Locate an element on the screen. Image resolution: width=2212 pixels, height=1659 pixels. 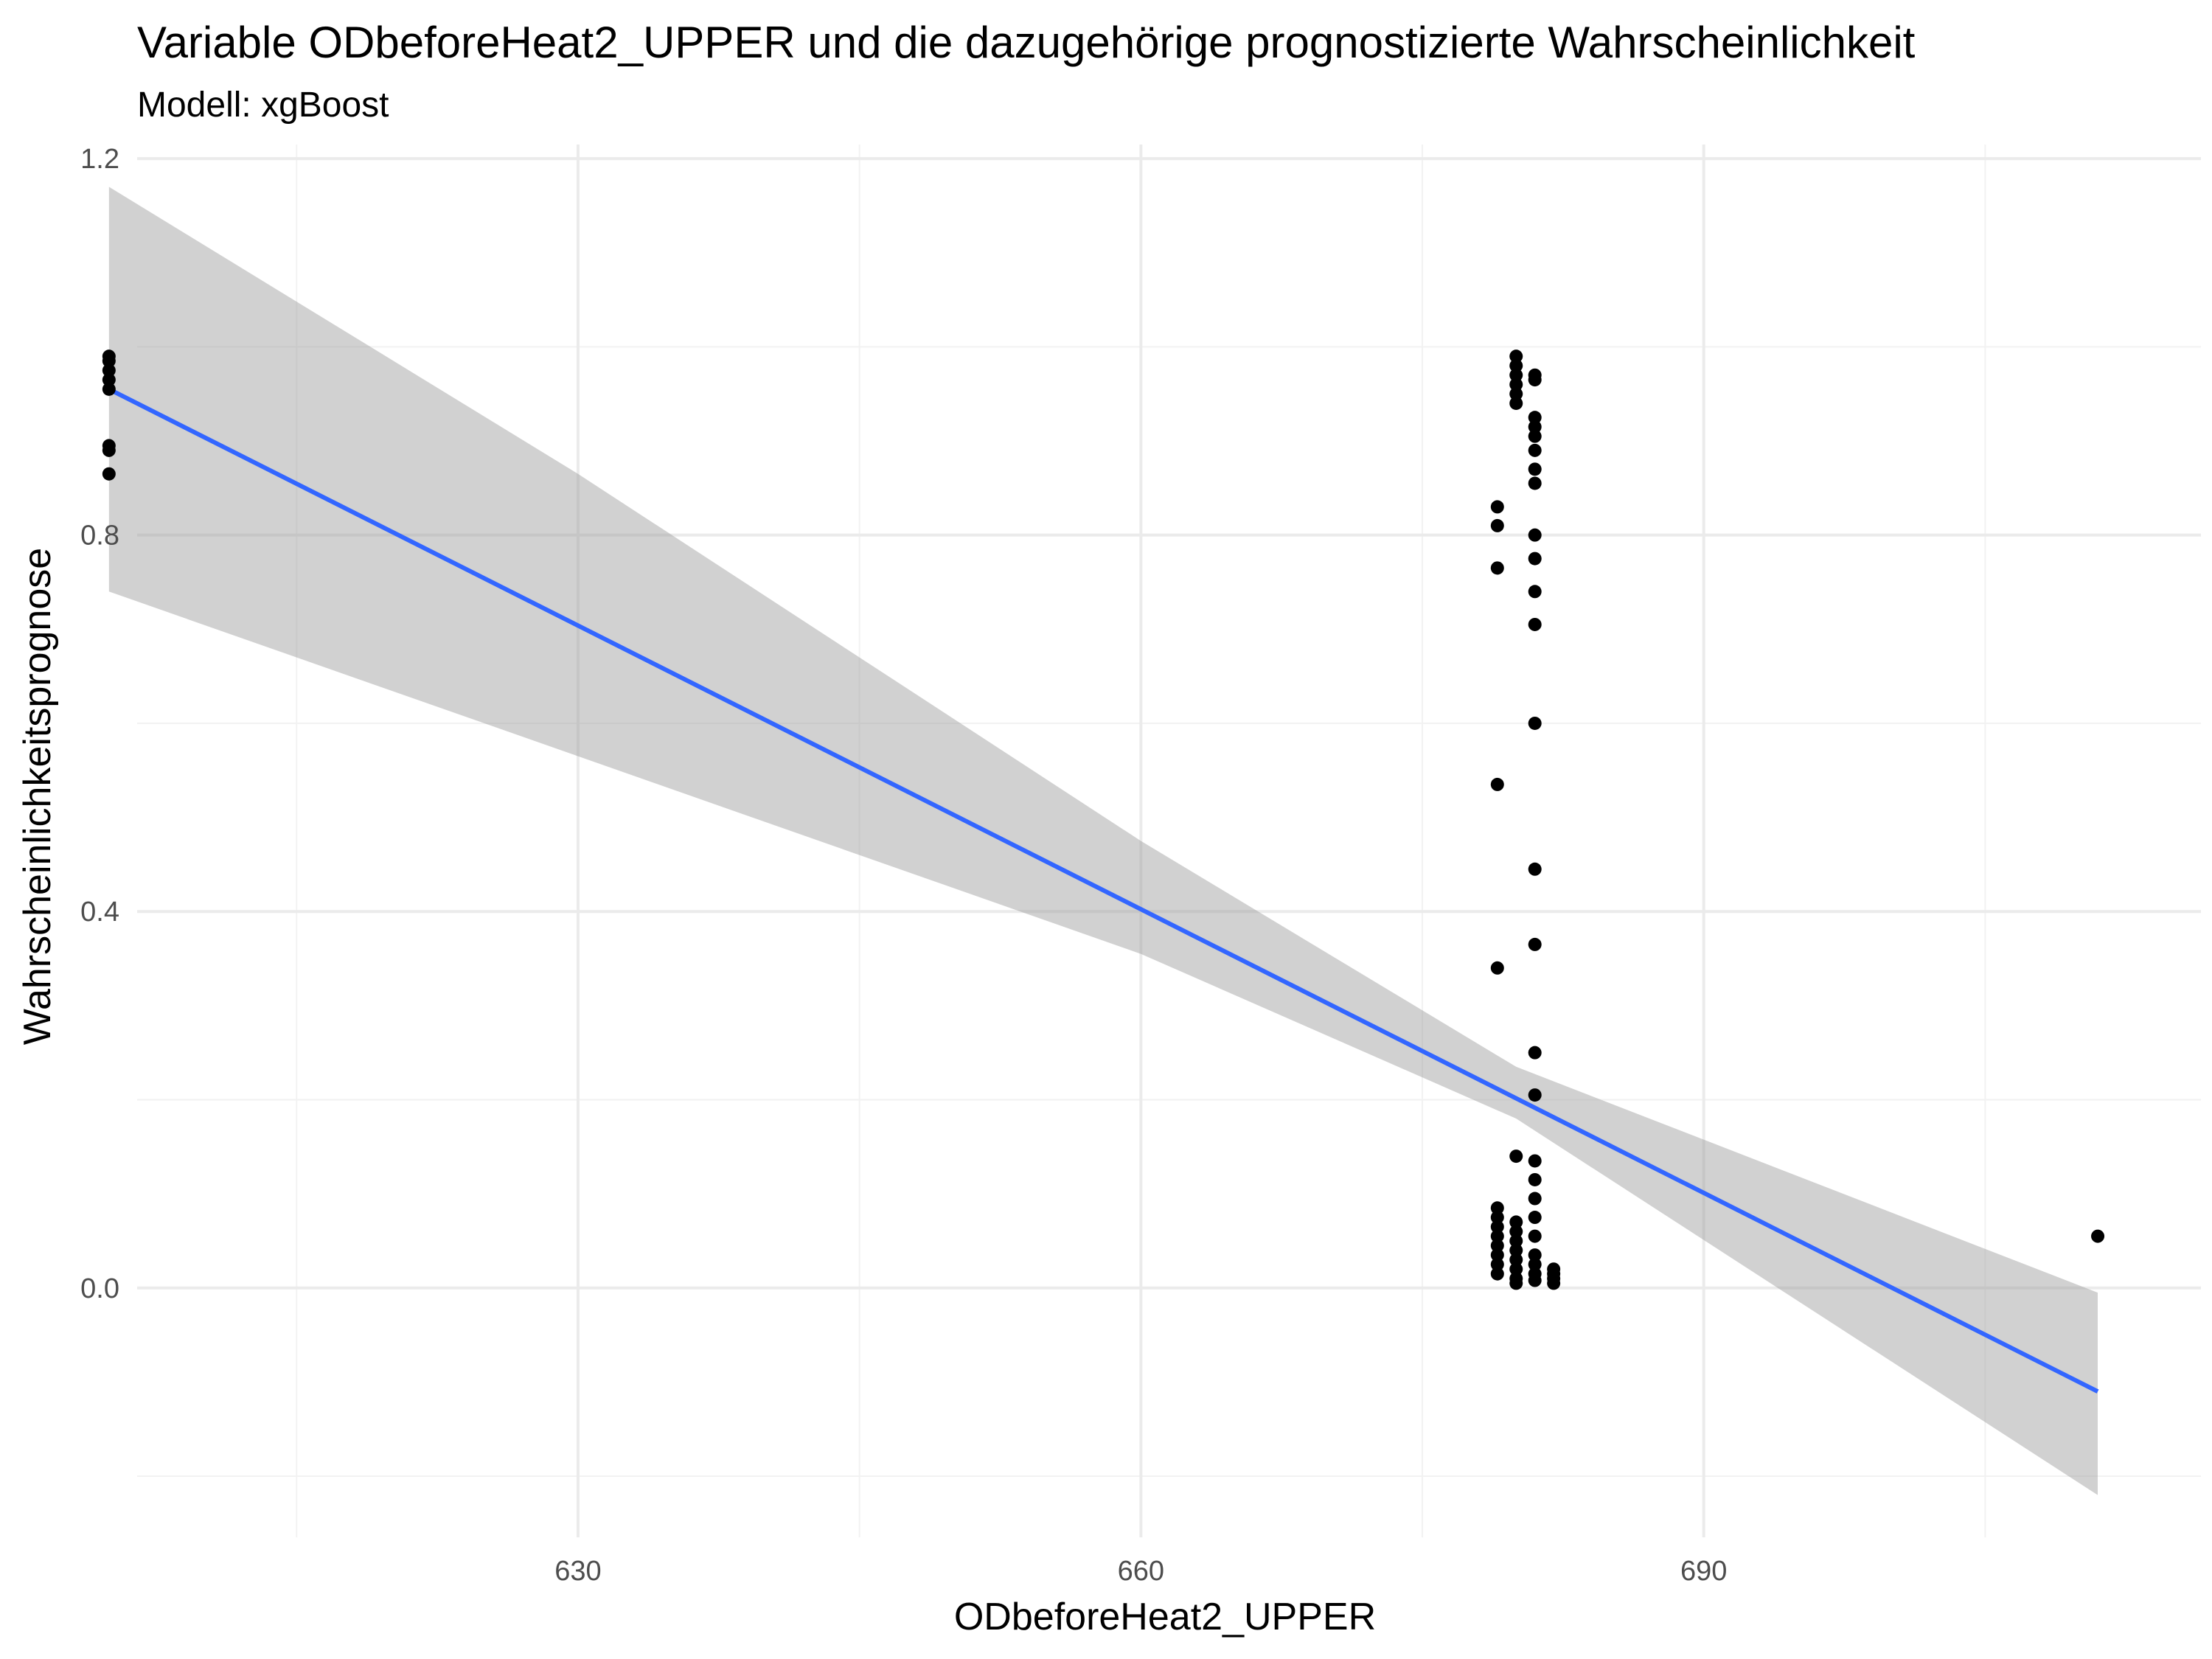
x-tick-label: 630 is located at coordinates (577, 1571).